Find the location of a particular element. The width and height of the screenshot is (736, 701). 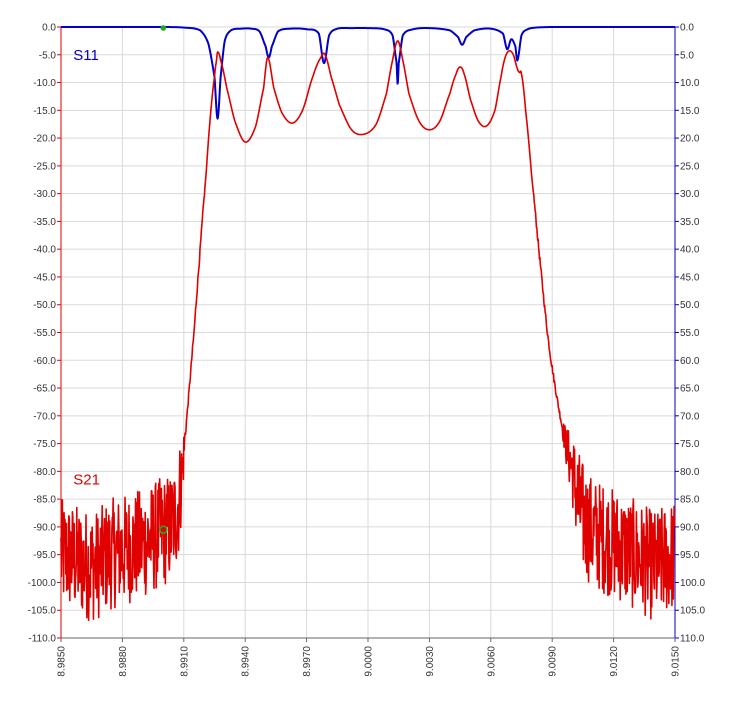

series-label-s11: S11 is located at coordinates (86, 55).